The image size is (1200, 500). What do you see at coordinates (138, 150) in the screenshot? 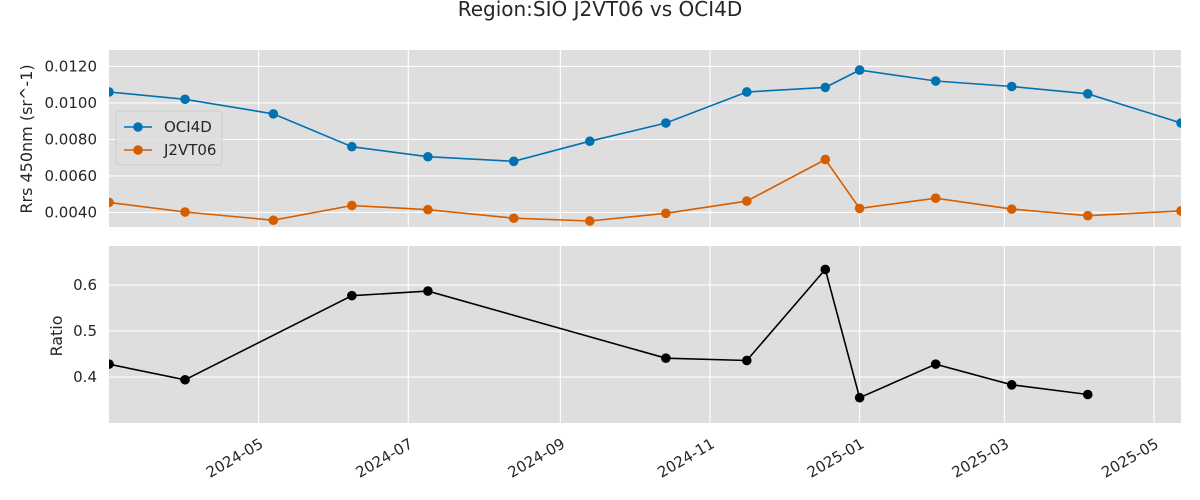
I see `legend-j2vt06-marker` at bounding box center [138, 150].